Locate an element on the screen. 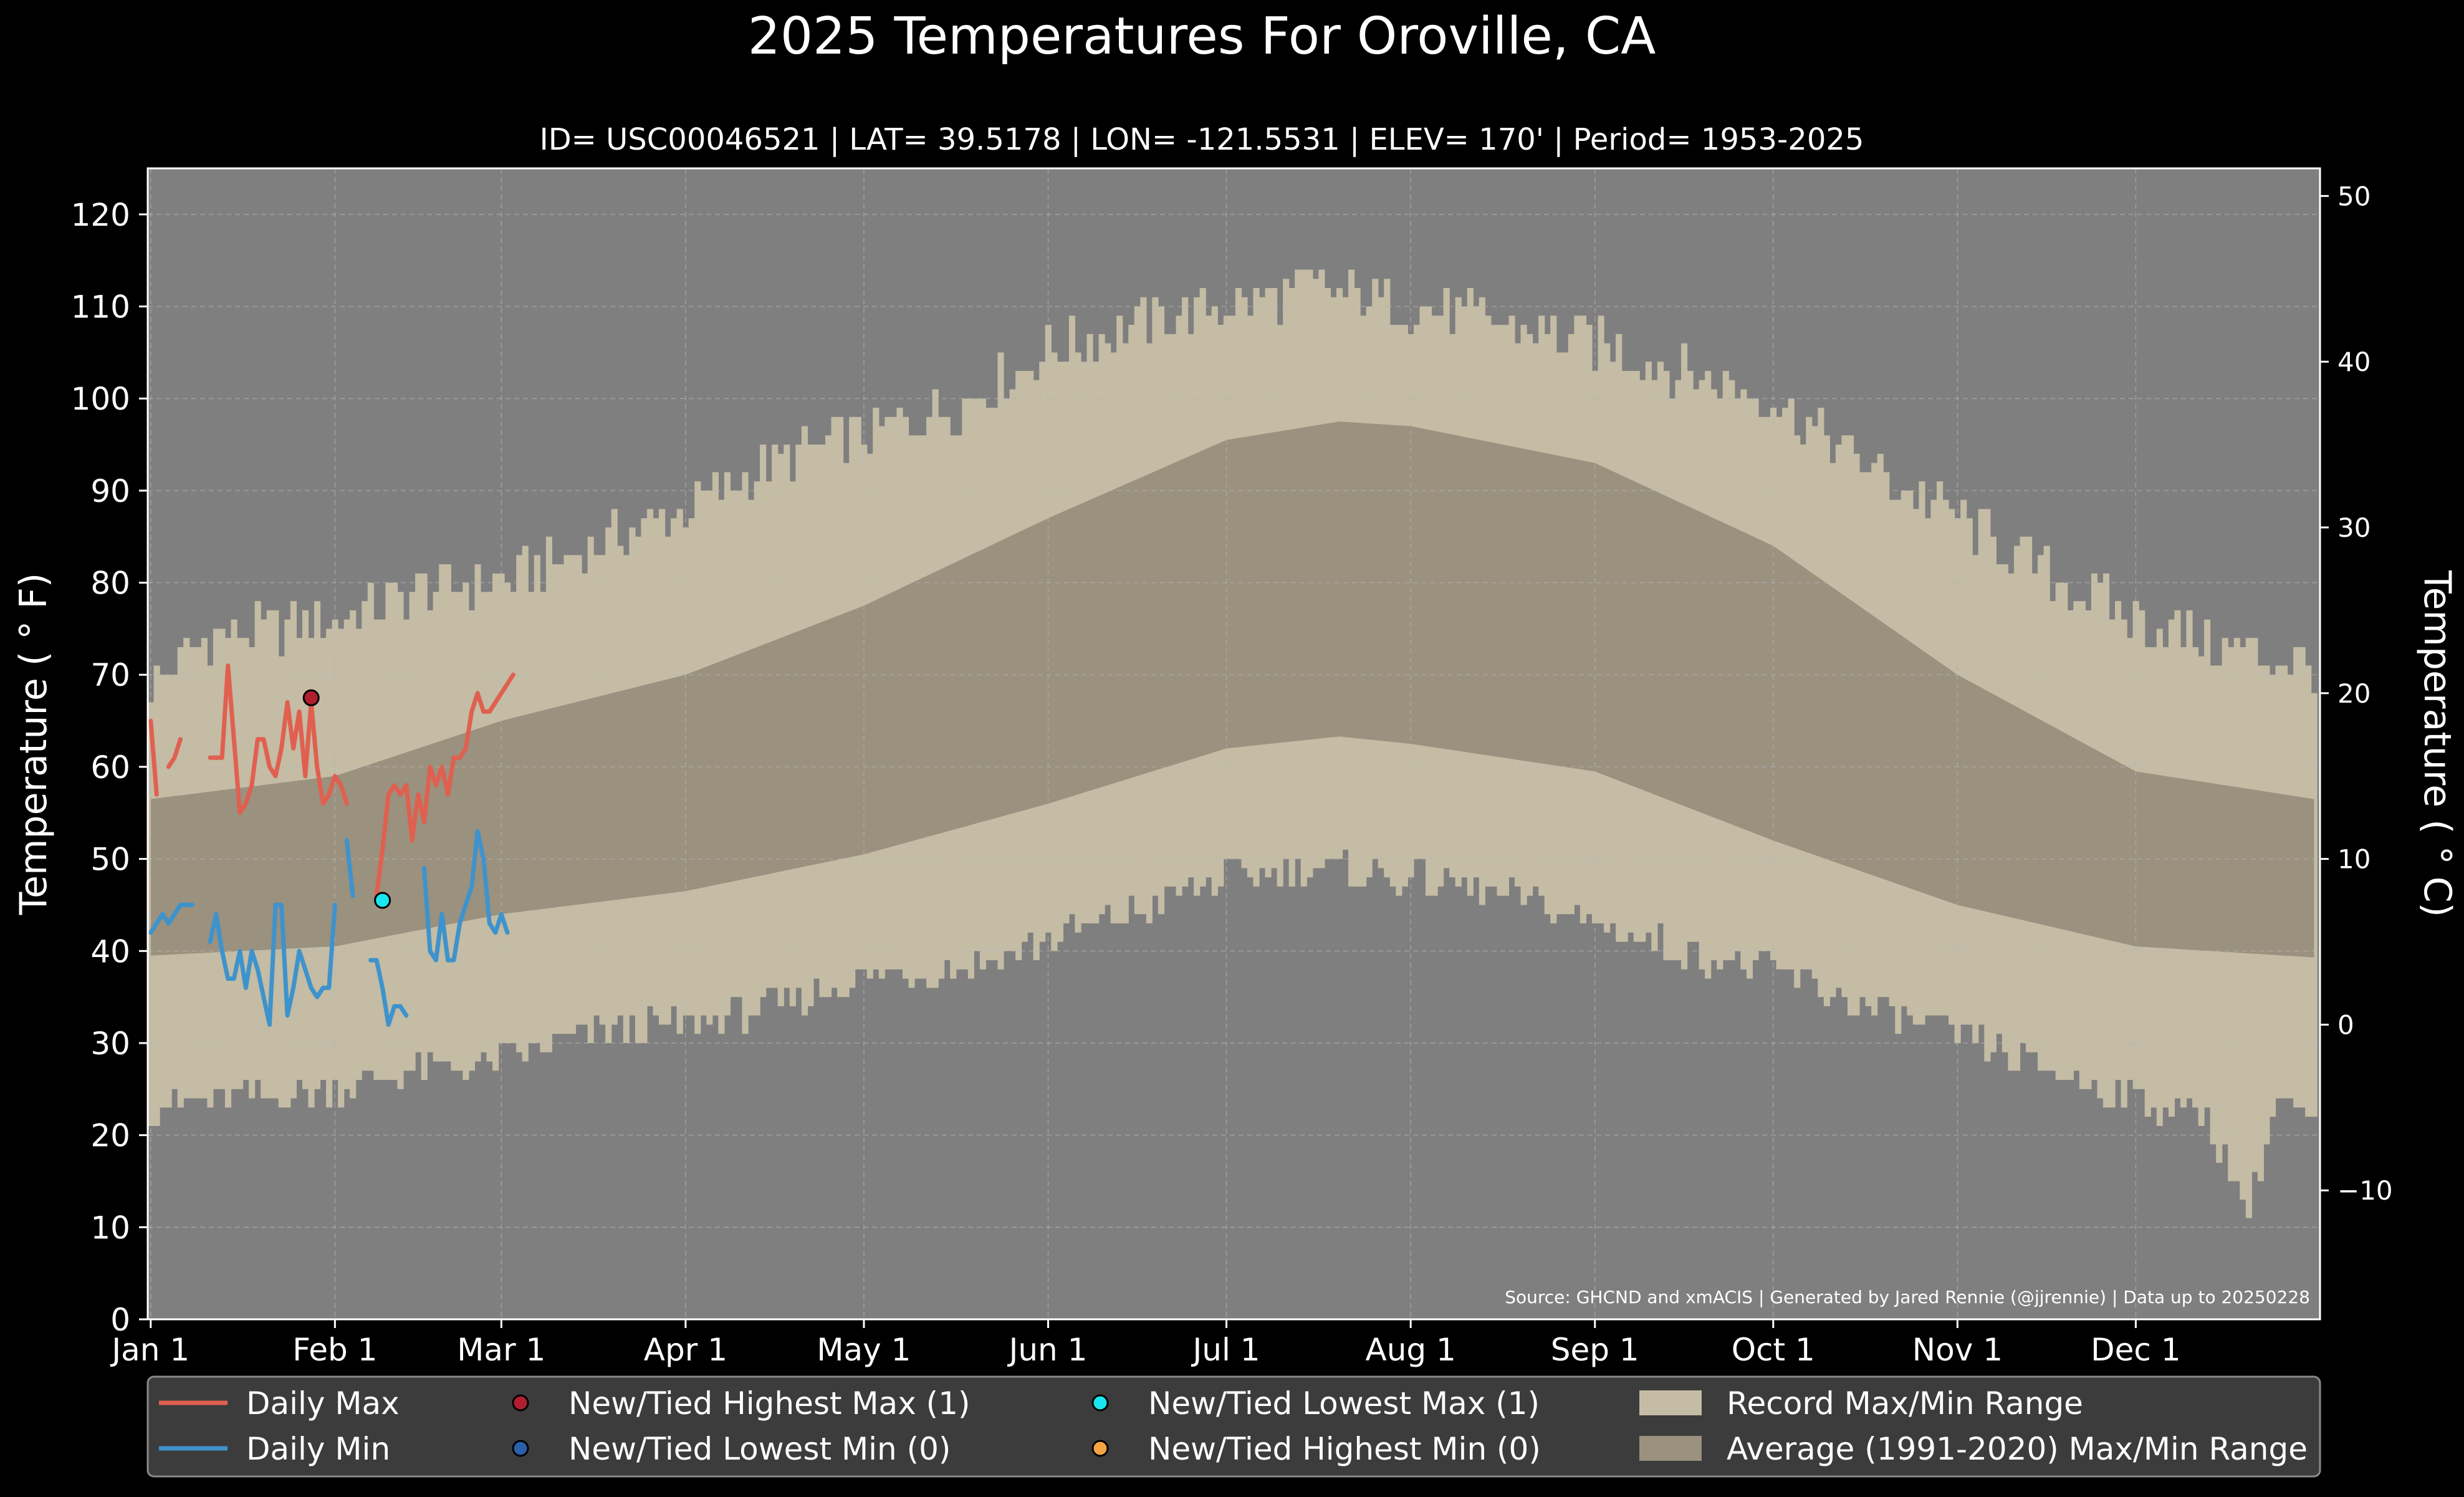 The width and height of the screenshot is (2464, 1497). y-tick-label: 40 is located at coordinates (110, 951).